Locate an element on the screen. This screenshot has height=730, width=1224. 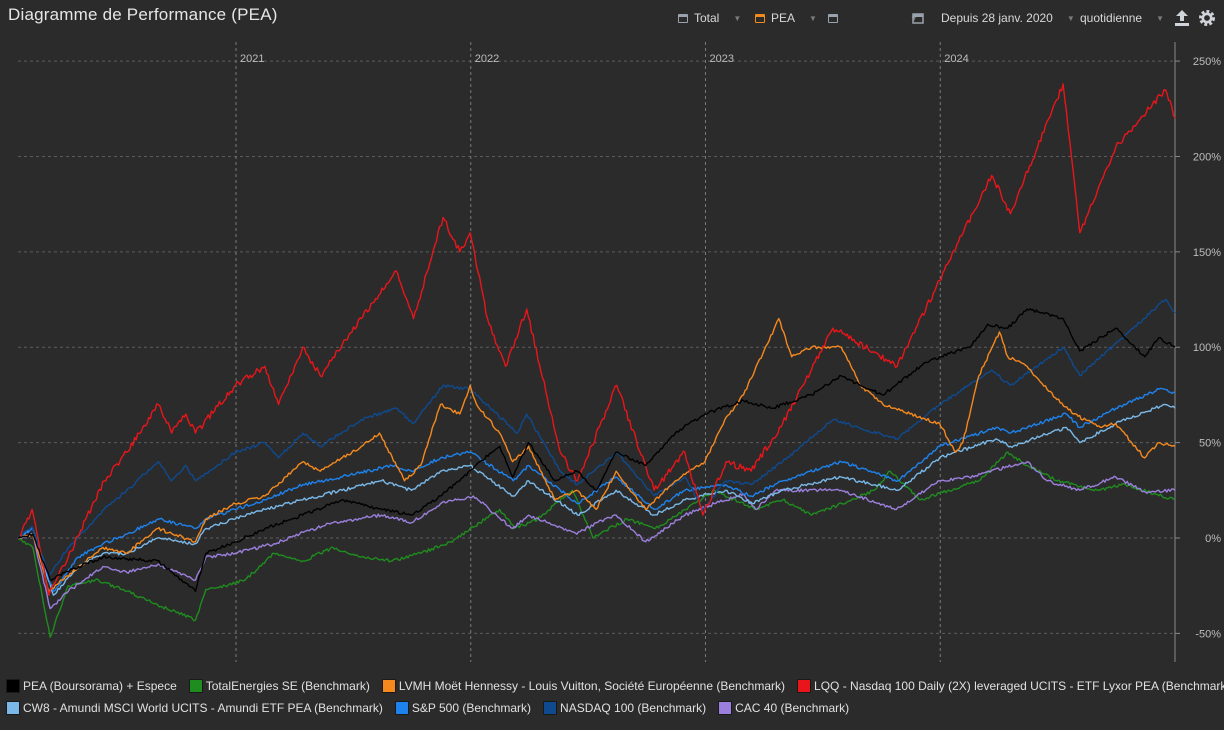
total-dropdown-icon: ▼ is located at coordinates (737, 18).